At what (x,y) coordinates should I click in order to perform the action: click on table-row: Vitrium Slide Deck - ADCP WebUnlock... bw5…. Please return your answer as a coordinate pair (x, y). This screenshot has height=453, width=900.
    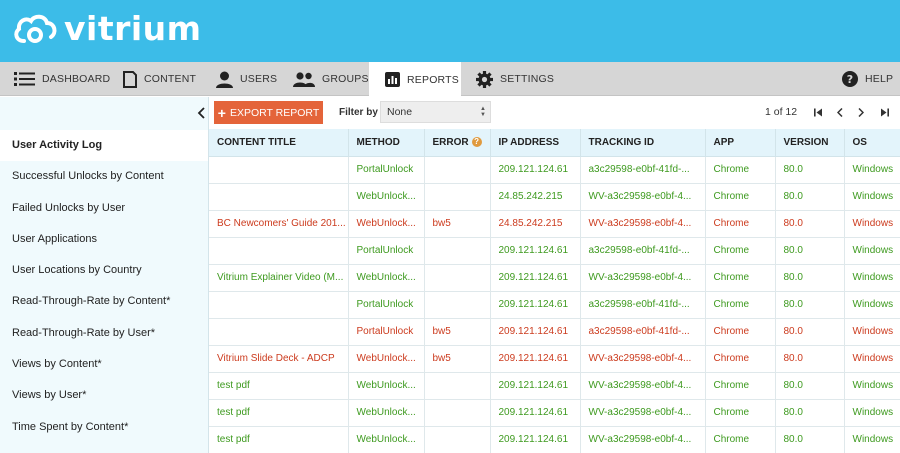
    Looking at the image, I should click on (554, 359).